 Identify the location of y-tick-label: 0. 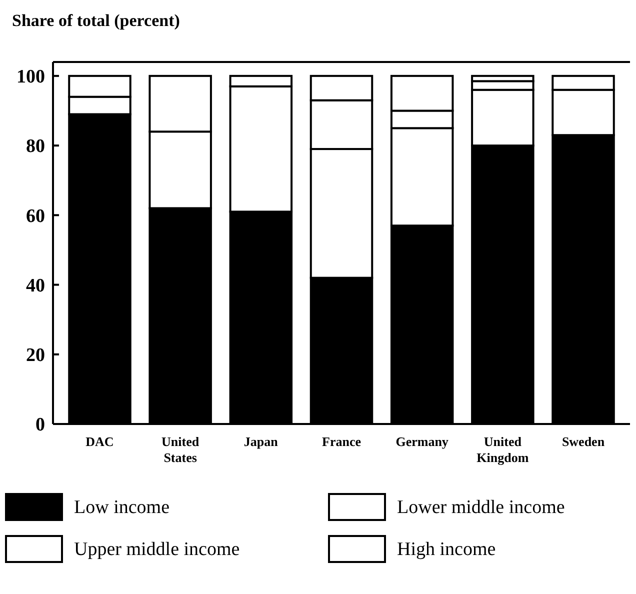
(40, 425).